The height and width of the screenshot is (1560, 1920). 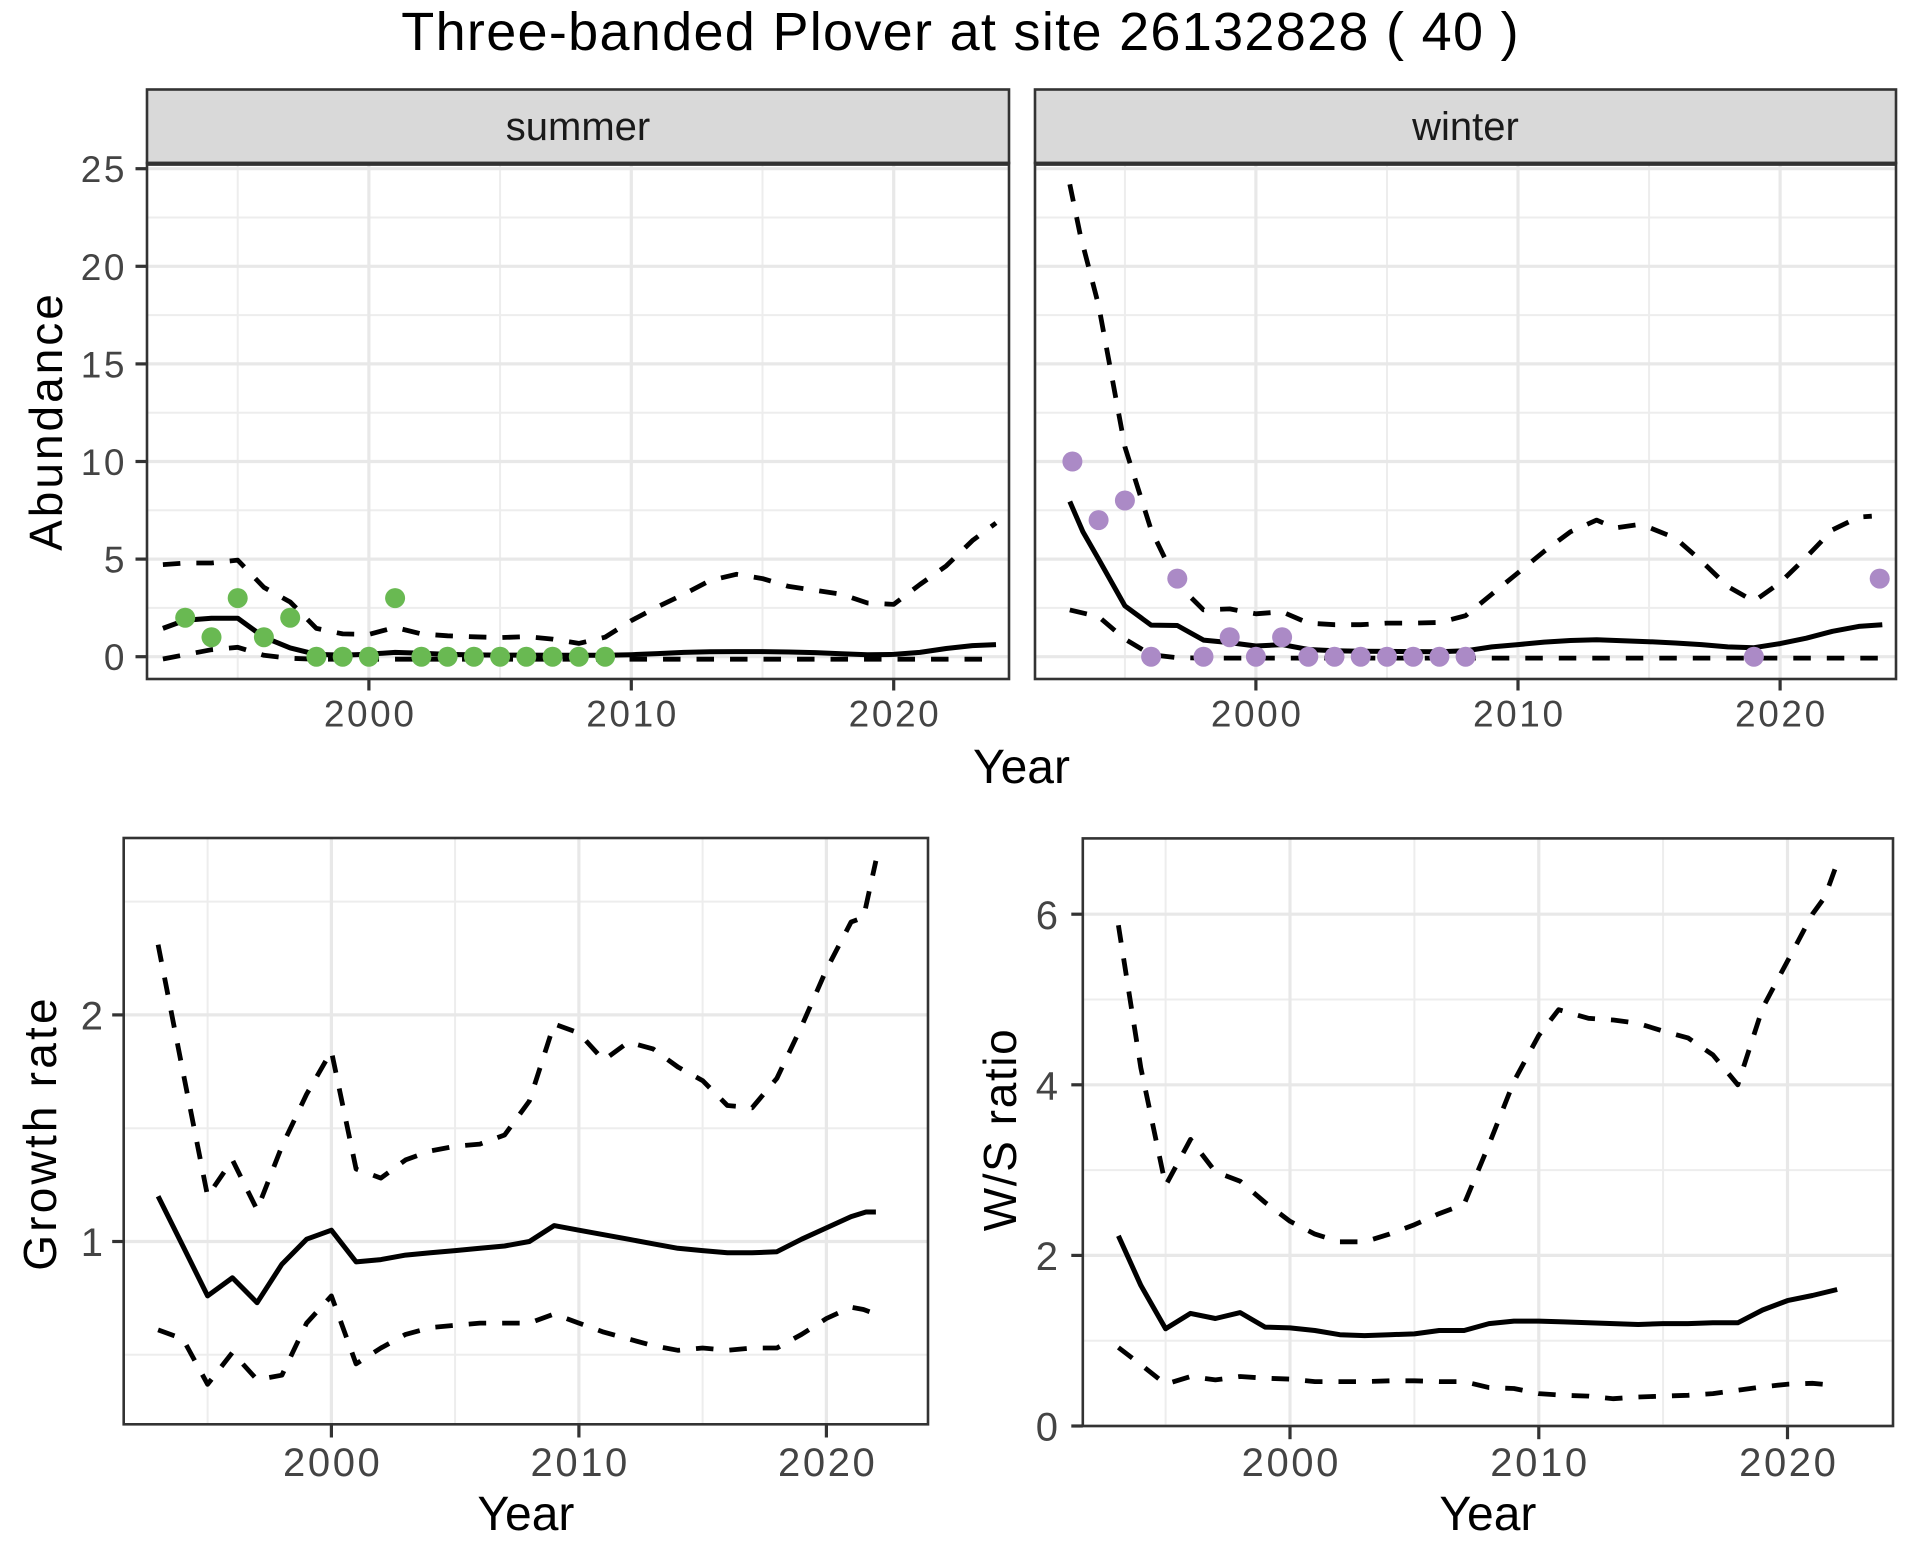 What do you see at coordinates (578, 127) in the screenshot?
I see `svg-text: summer` at bounding box center [578, 127].